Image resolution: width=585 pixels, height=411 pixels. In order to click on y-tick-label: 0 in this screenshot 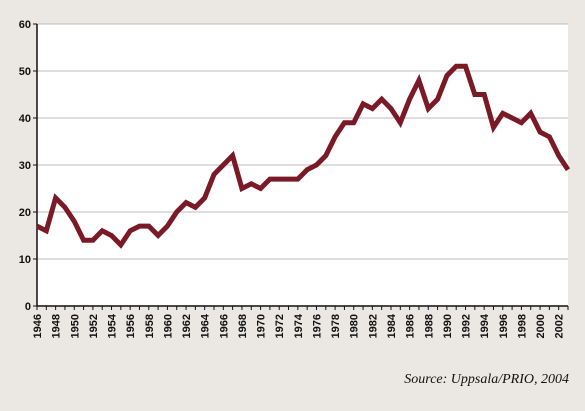, I will do `click(28, 307)`.